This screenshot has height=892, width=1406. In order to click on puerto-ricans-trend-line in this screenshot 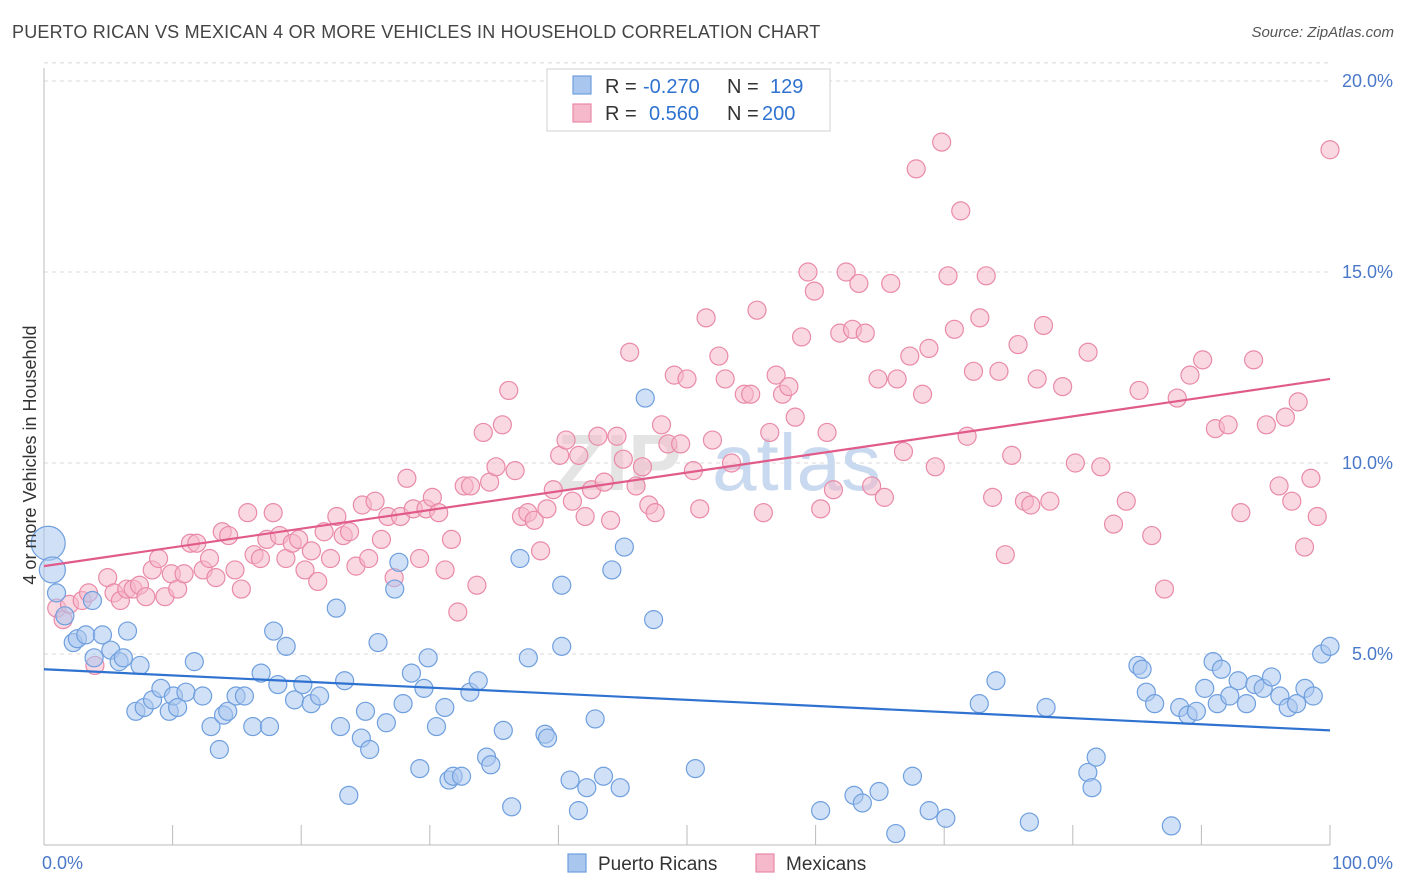, I will do `click(687, 700)`.